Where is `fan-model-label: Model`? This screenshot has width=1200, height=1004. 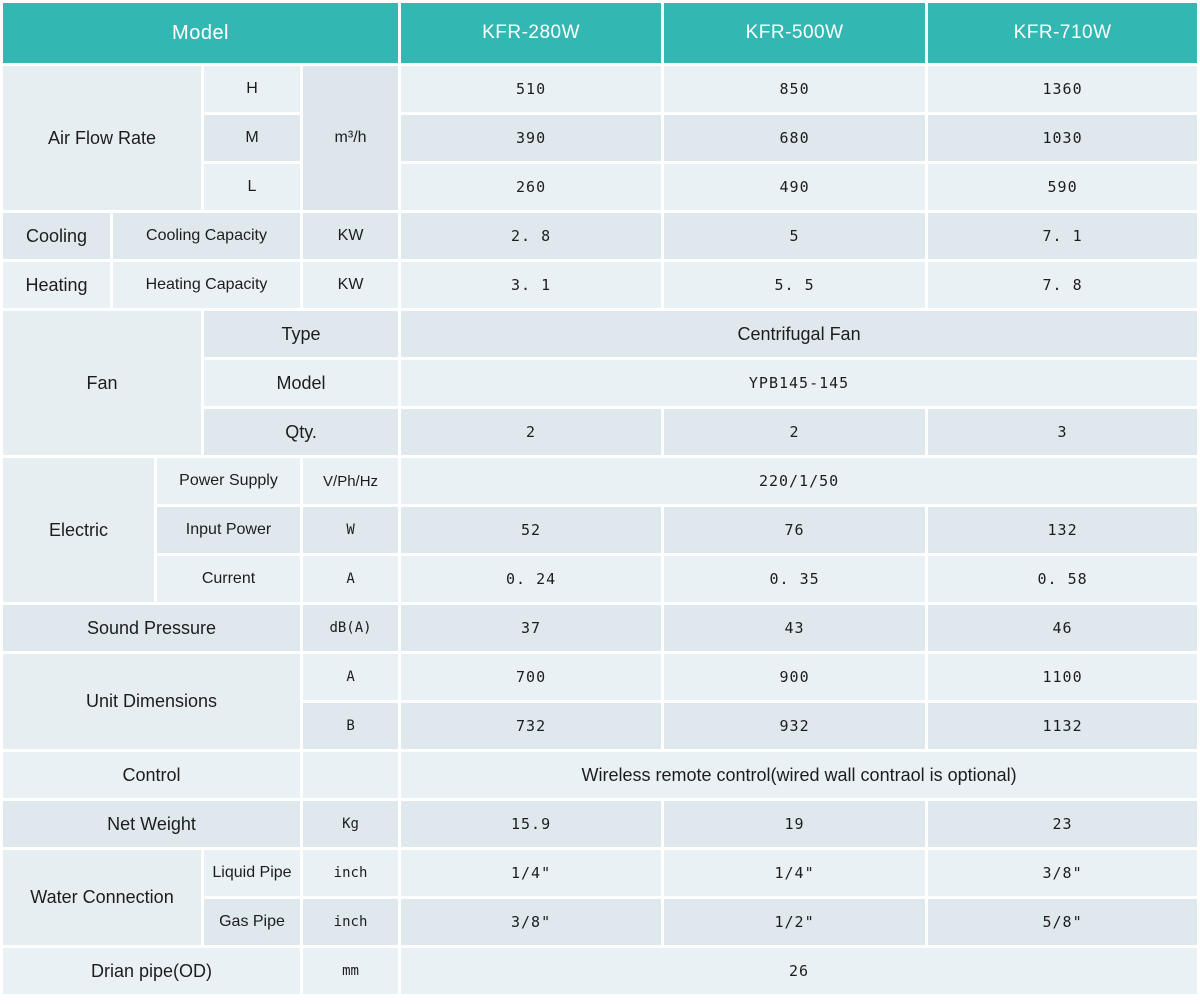
fan-model-label: Model is located at coordinates (301, 383).